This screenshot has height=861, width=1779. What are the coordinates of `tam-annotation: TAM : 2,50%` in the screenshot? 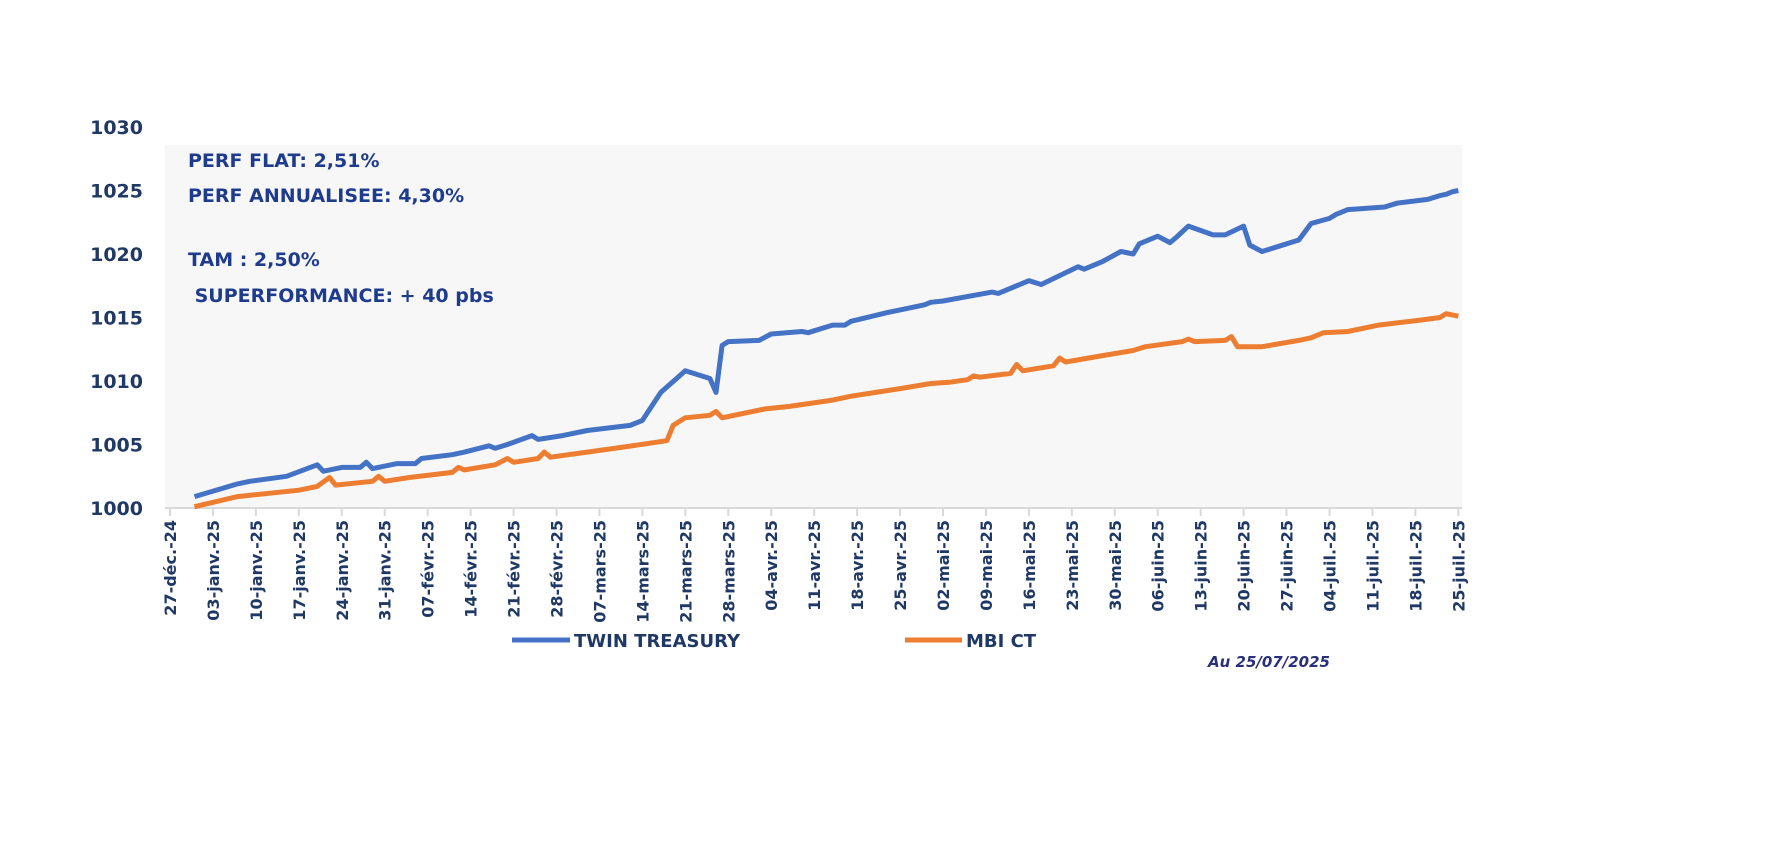 It's located at (254, 260).